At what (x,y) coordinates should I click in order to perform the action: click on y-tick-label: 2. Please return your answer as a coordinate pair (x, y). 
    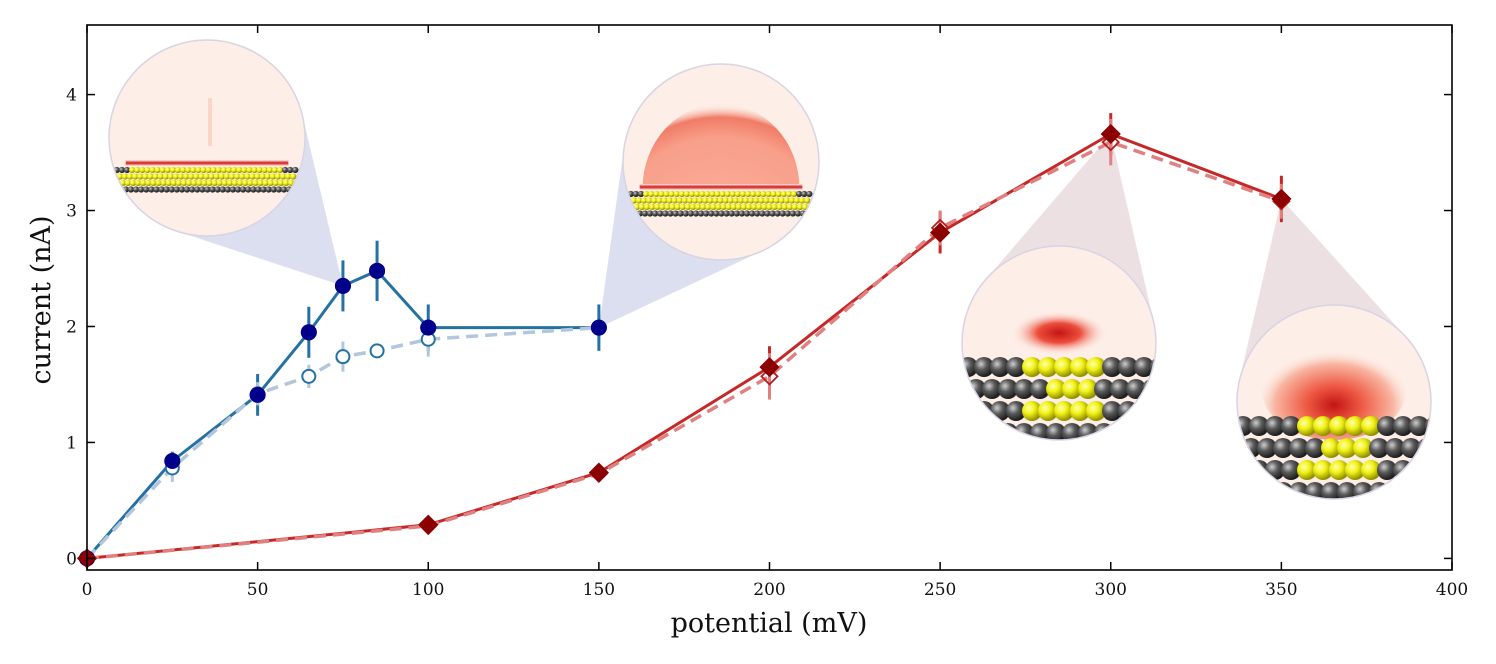
    Looking at the image, I should click on (71, 327).